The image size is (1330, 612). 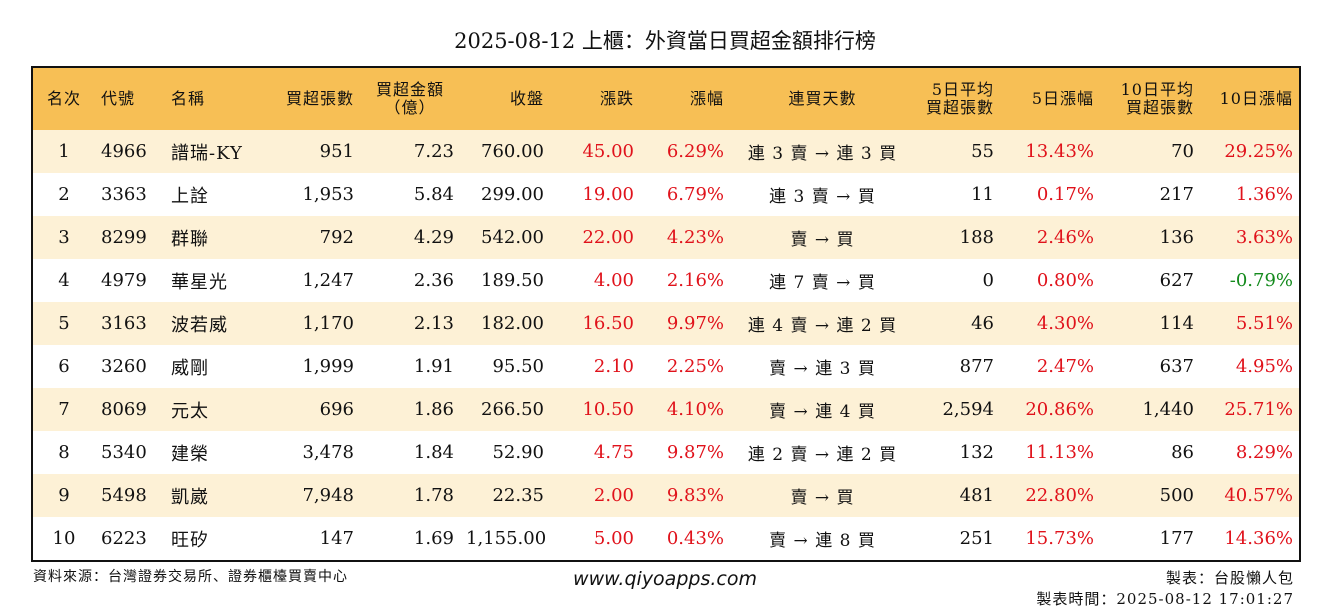 I want to click on cell-rank: 8, so click(x=64, y=452).